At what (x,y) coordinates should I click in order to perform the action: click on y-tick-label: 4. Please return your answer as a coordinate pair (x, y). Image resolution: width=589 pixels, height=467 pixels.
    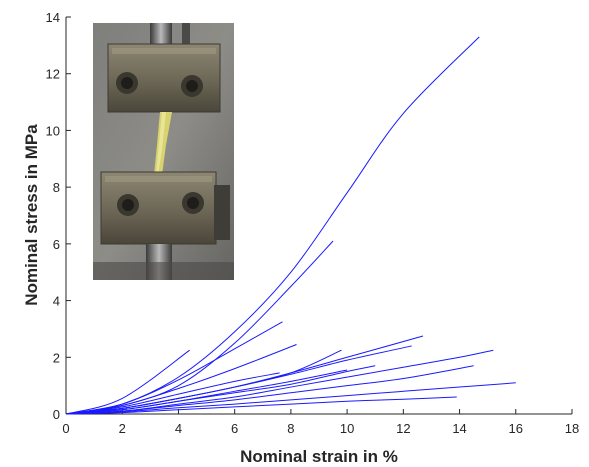
    Looking at the image, I should click on (56, 301).